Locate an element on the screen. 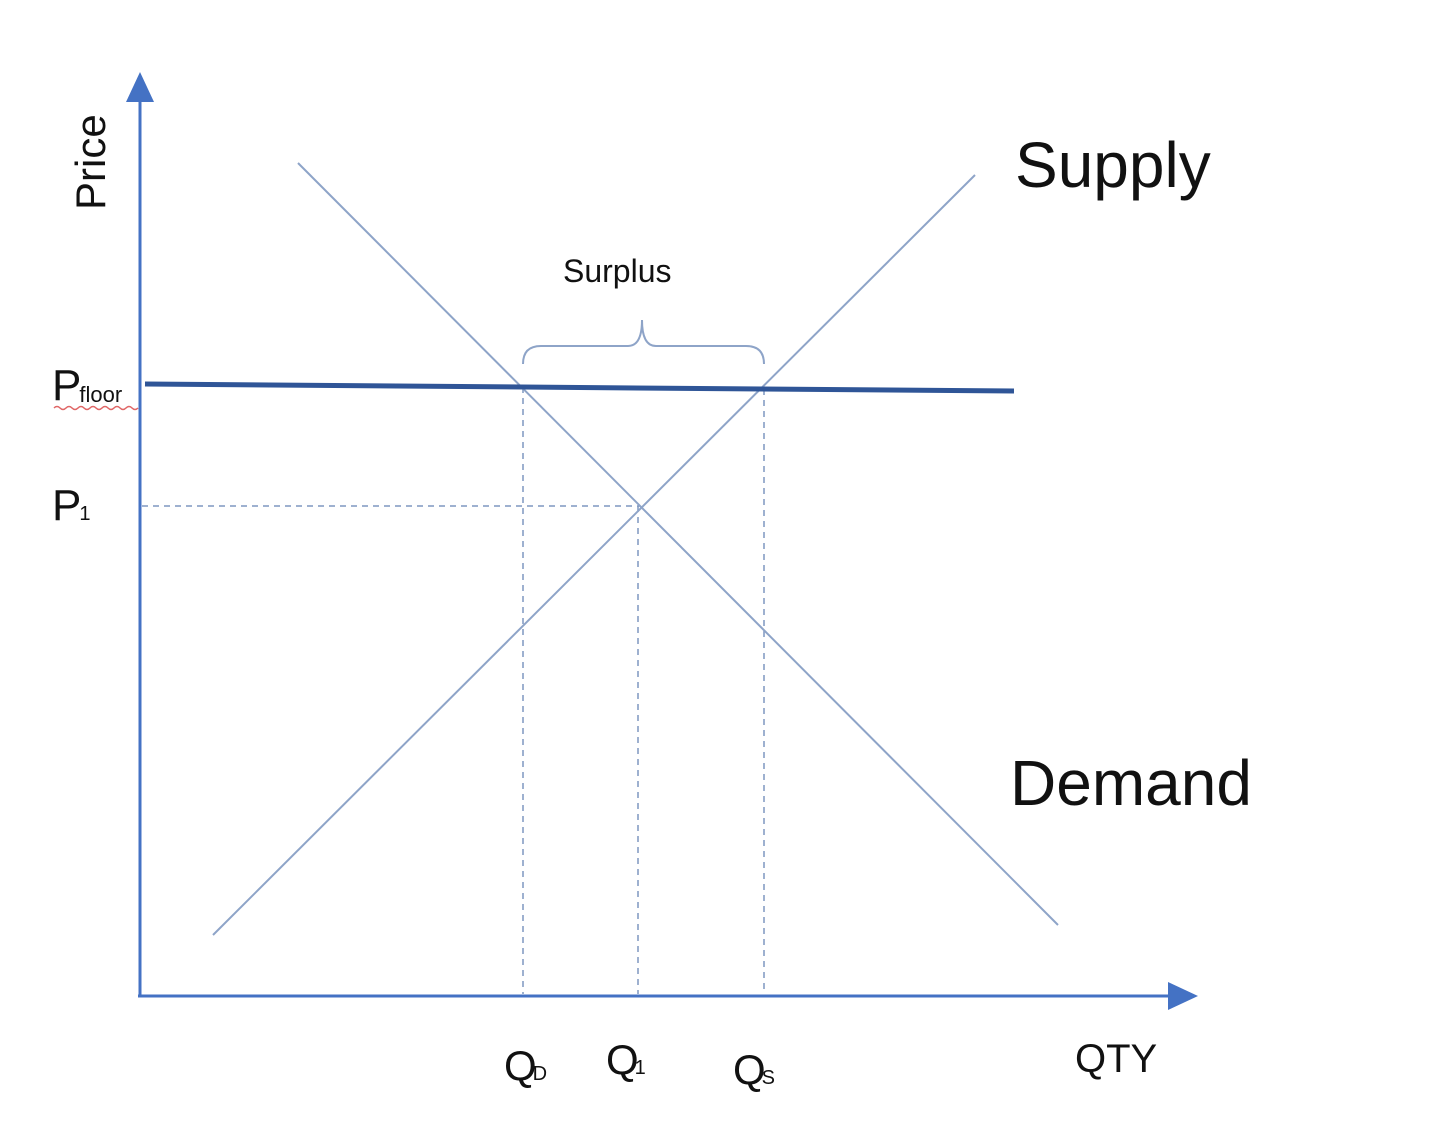 The width and height of the screenshot is (1440, 1143). qd-label: QD is located at coordinates (525, 1065).